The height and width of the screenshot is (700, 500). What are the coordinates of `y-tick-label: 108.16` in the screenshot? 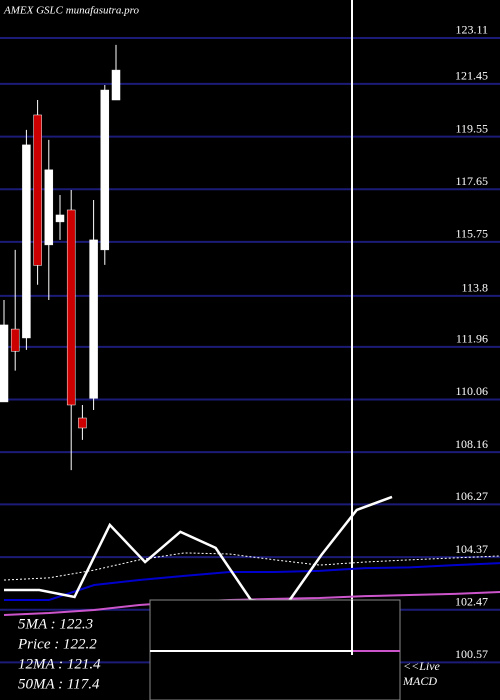 It's located at (471, 444).